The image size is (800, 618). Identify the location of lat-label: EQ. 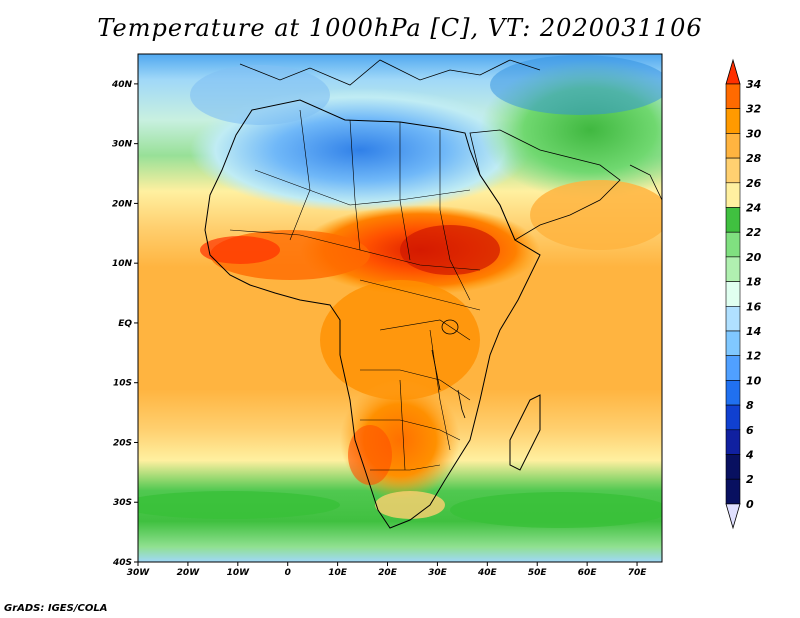
(125, 324).